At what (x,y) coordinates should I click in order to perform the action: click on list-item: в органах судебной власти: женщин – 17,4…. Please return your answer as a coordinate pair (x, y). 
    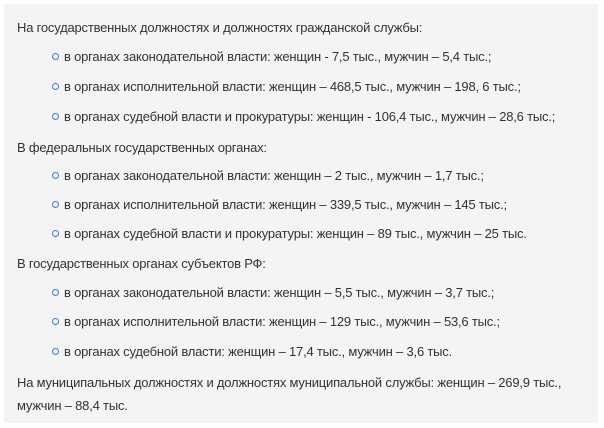
    Looking at the image, I should click on (252, 352).